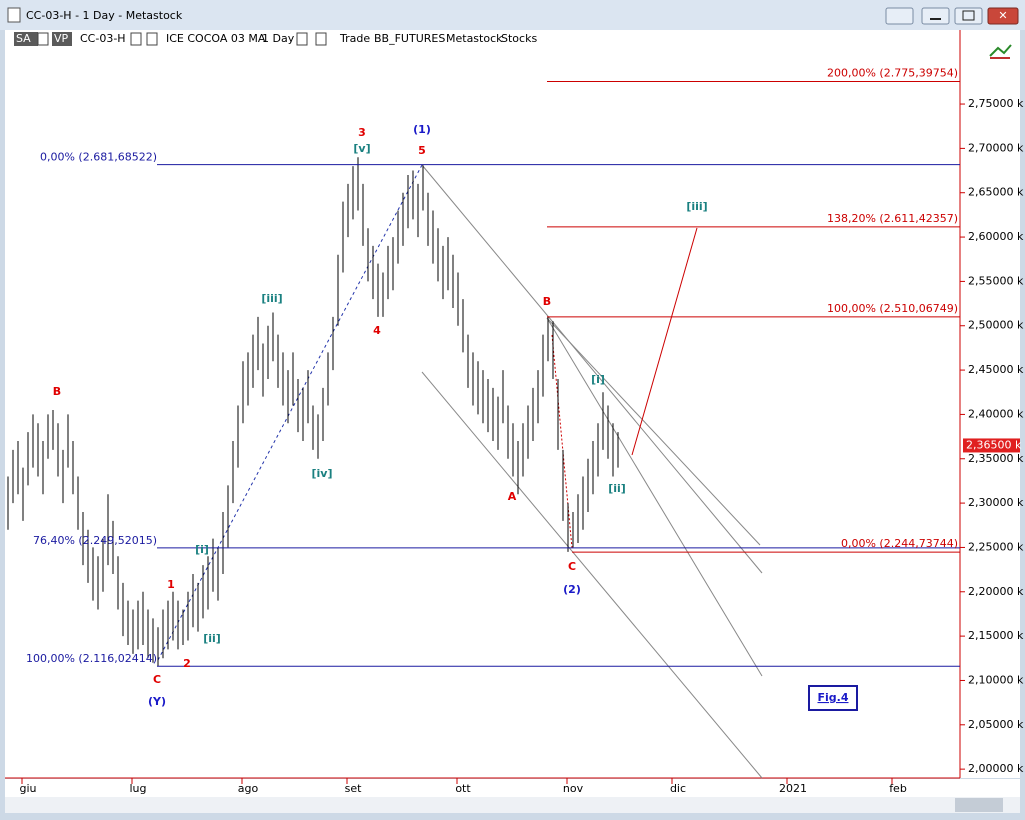 This screenshot has width=1025, height=820. Describe the element at coordinates (104, 15) in the screenshot. I see `window-title: CC-03-H - 1 Day - Metastock` at that location.